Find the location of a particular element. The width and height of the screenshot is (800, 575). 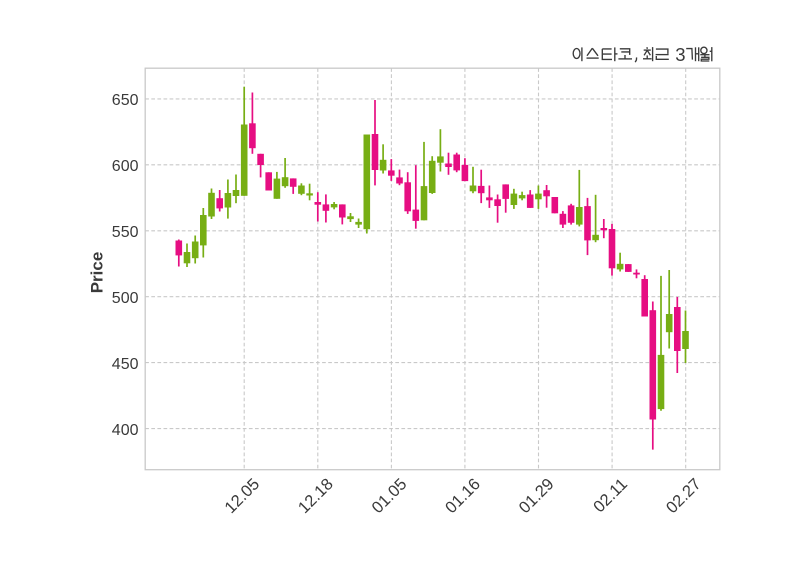

svg-text: 600 is located at coordinates (125, 166).